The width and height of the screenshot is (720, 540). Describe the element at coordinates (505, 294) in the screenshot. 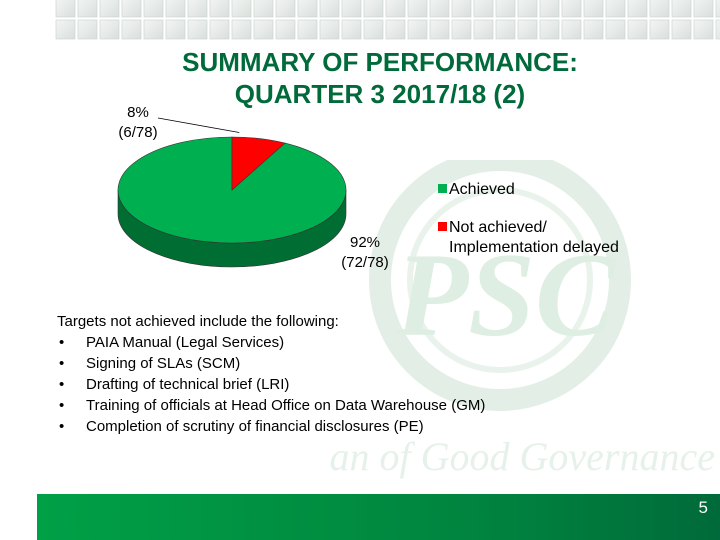

I see `watermark-logo: PSC` at that location.